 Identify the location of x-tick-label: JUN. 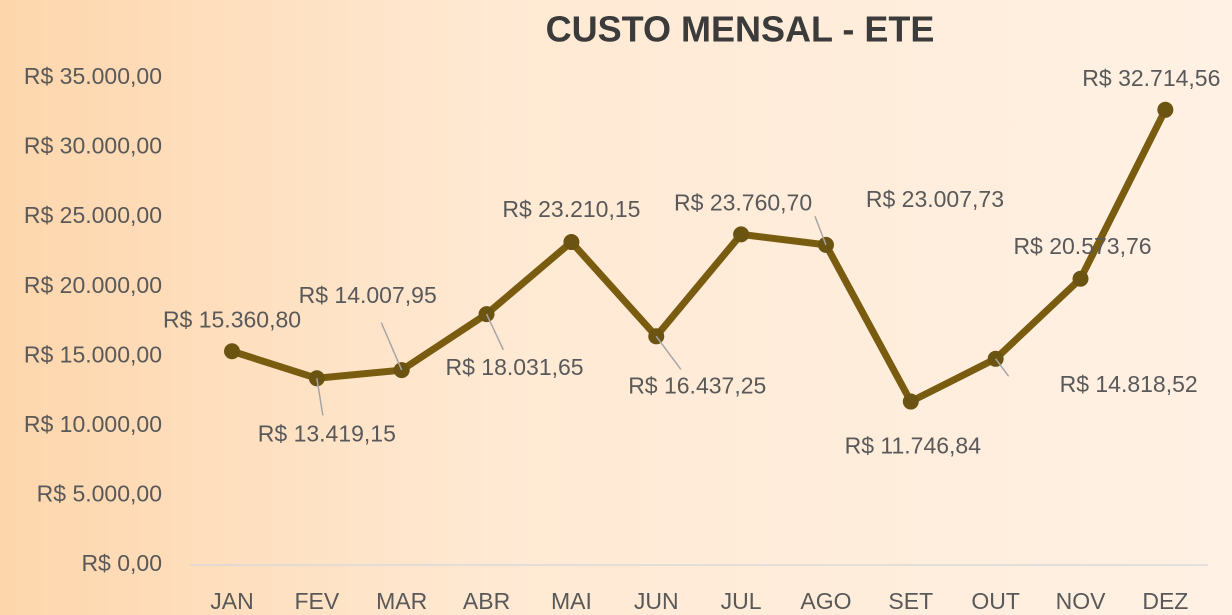
(656, 601).